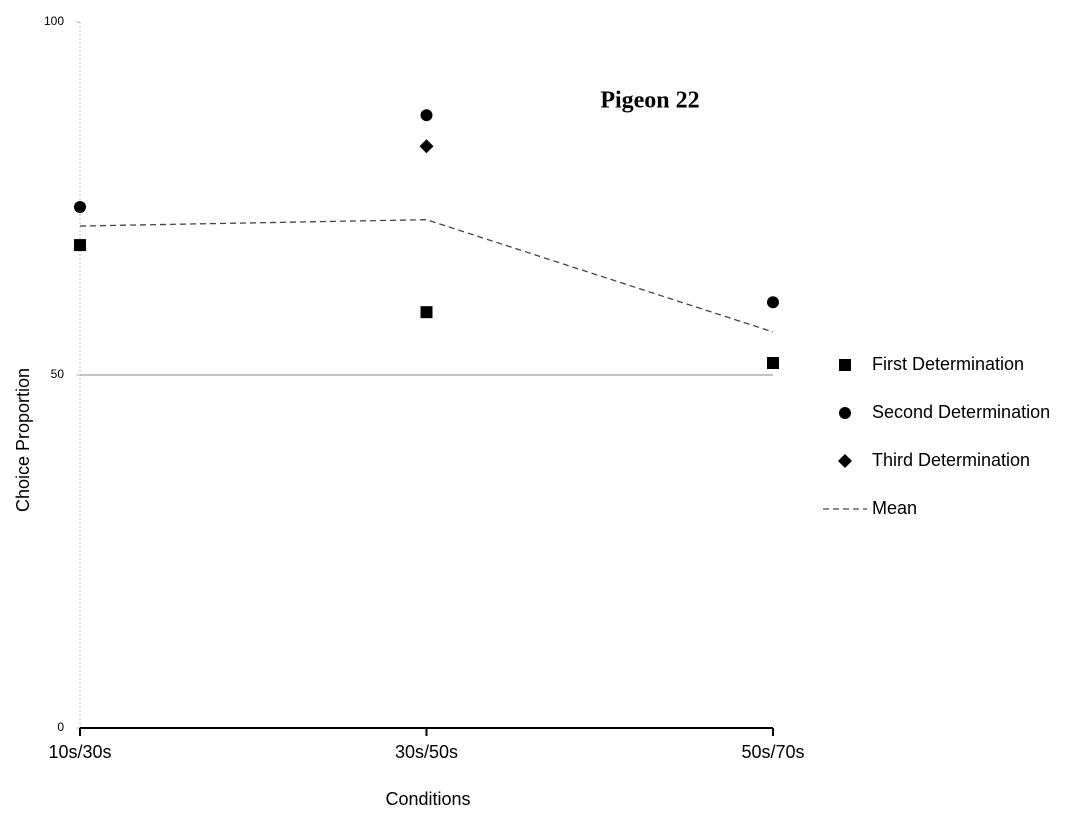 This screenshot has height=813, width=1087. Describe the element at coordinates (961, 412) in the screenshot. I see `legend-label: Second Determination` at that location.